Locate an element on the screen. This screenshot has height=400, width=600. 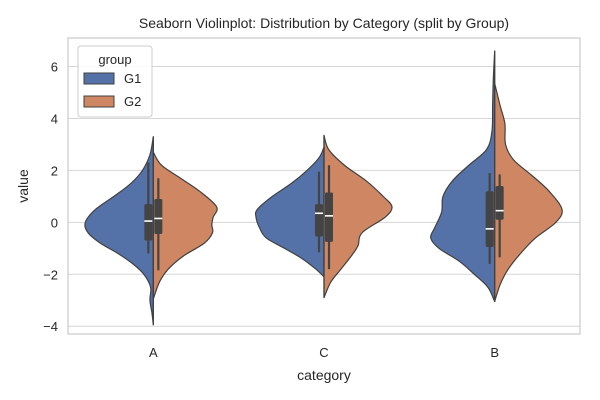
y-axis-label: value is located at coordinates (23, 186).